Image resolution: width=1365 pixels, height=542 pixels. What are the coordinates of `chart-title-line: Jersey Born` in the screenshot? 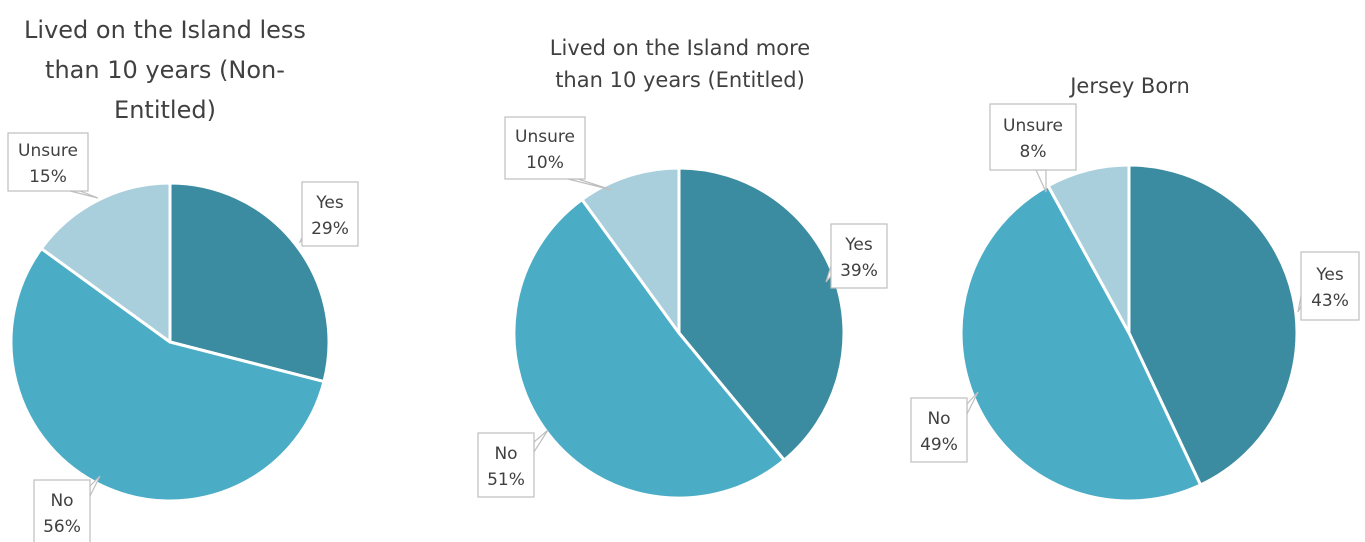 It's located at (1129, 86).